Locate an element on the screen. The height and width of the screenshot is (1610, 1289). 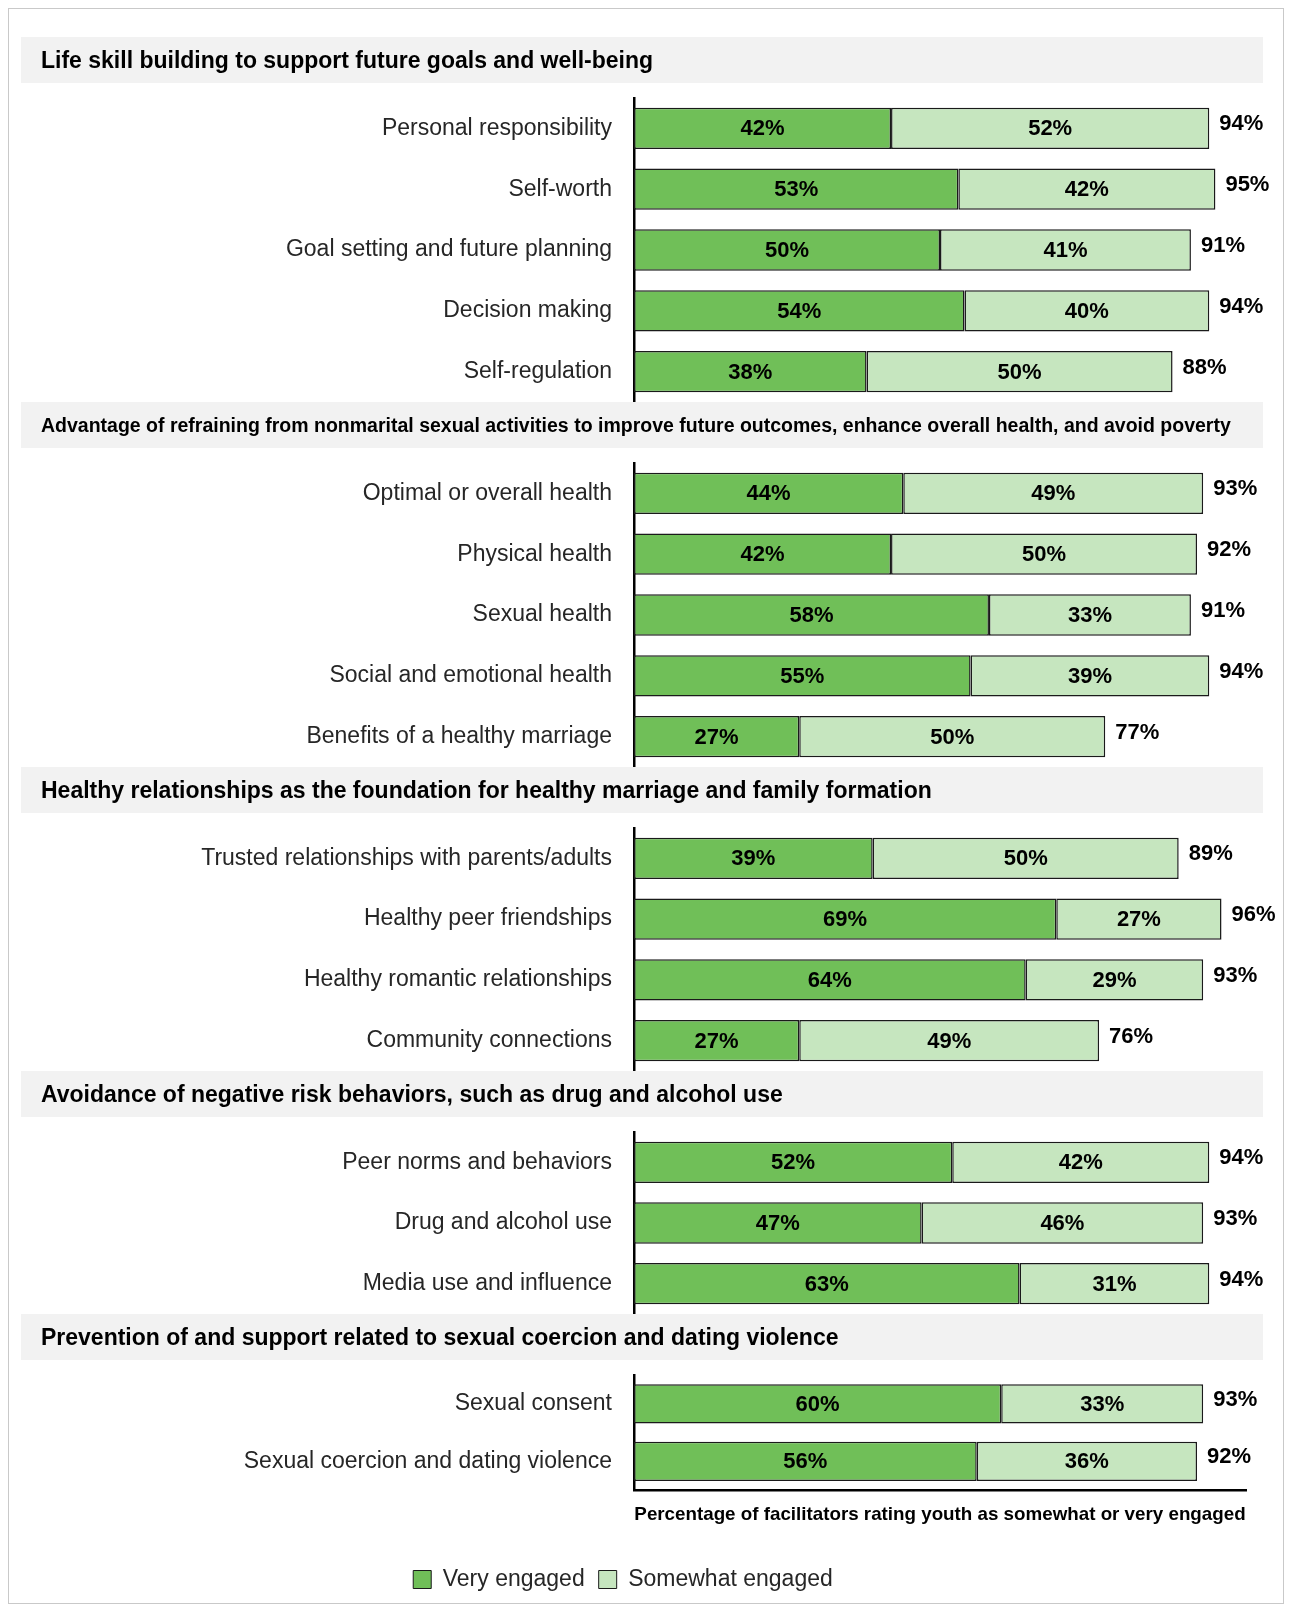
data-label: 29% is located at coordinates (1114, 979).